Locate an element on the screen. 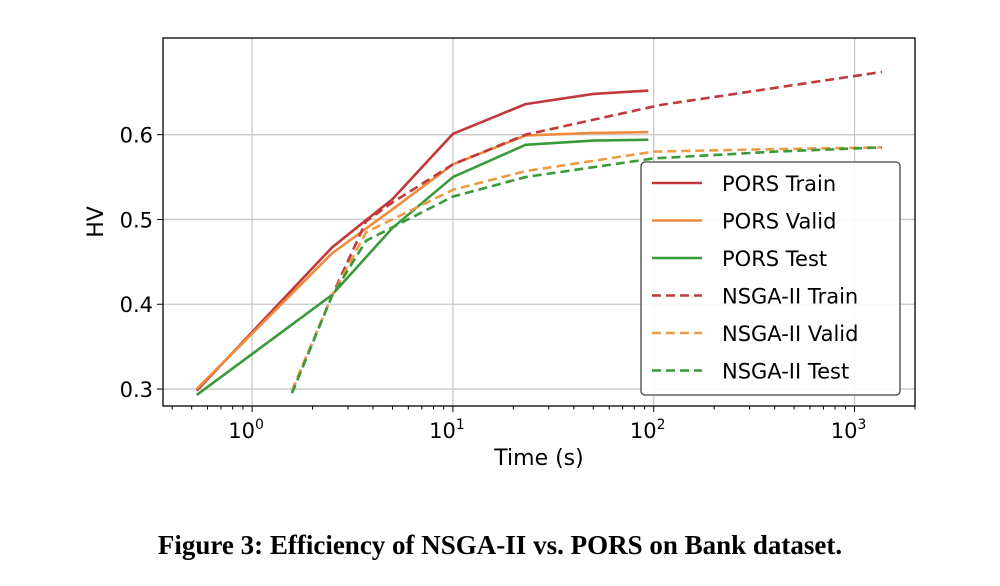 The image size is (1000, 586). legend-label: PORS Valid is located at coordinates (779, 222).